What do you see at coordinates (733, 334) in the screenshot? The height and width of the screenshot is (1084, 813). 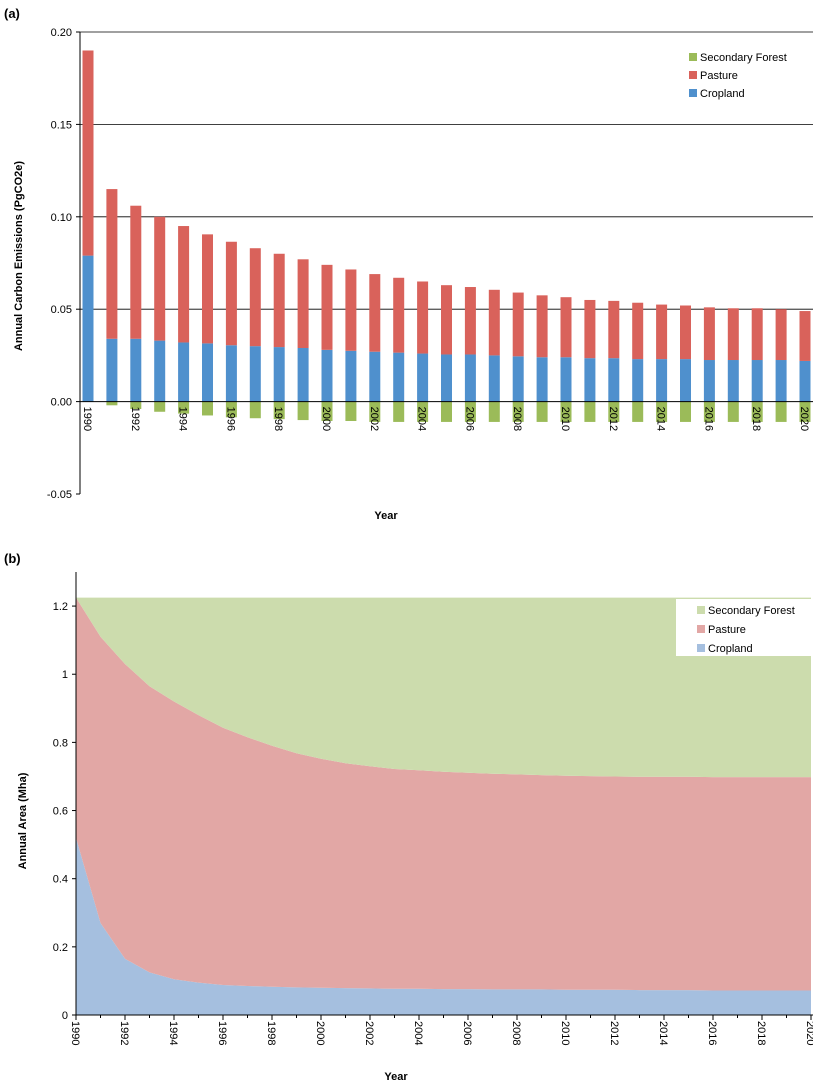 I see `bar-pasture-2017` at bounding box center [733, 334].